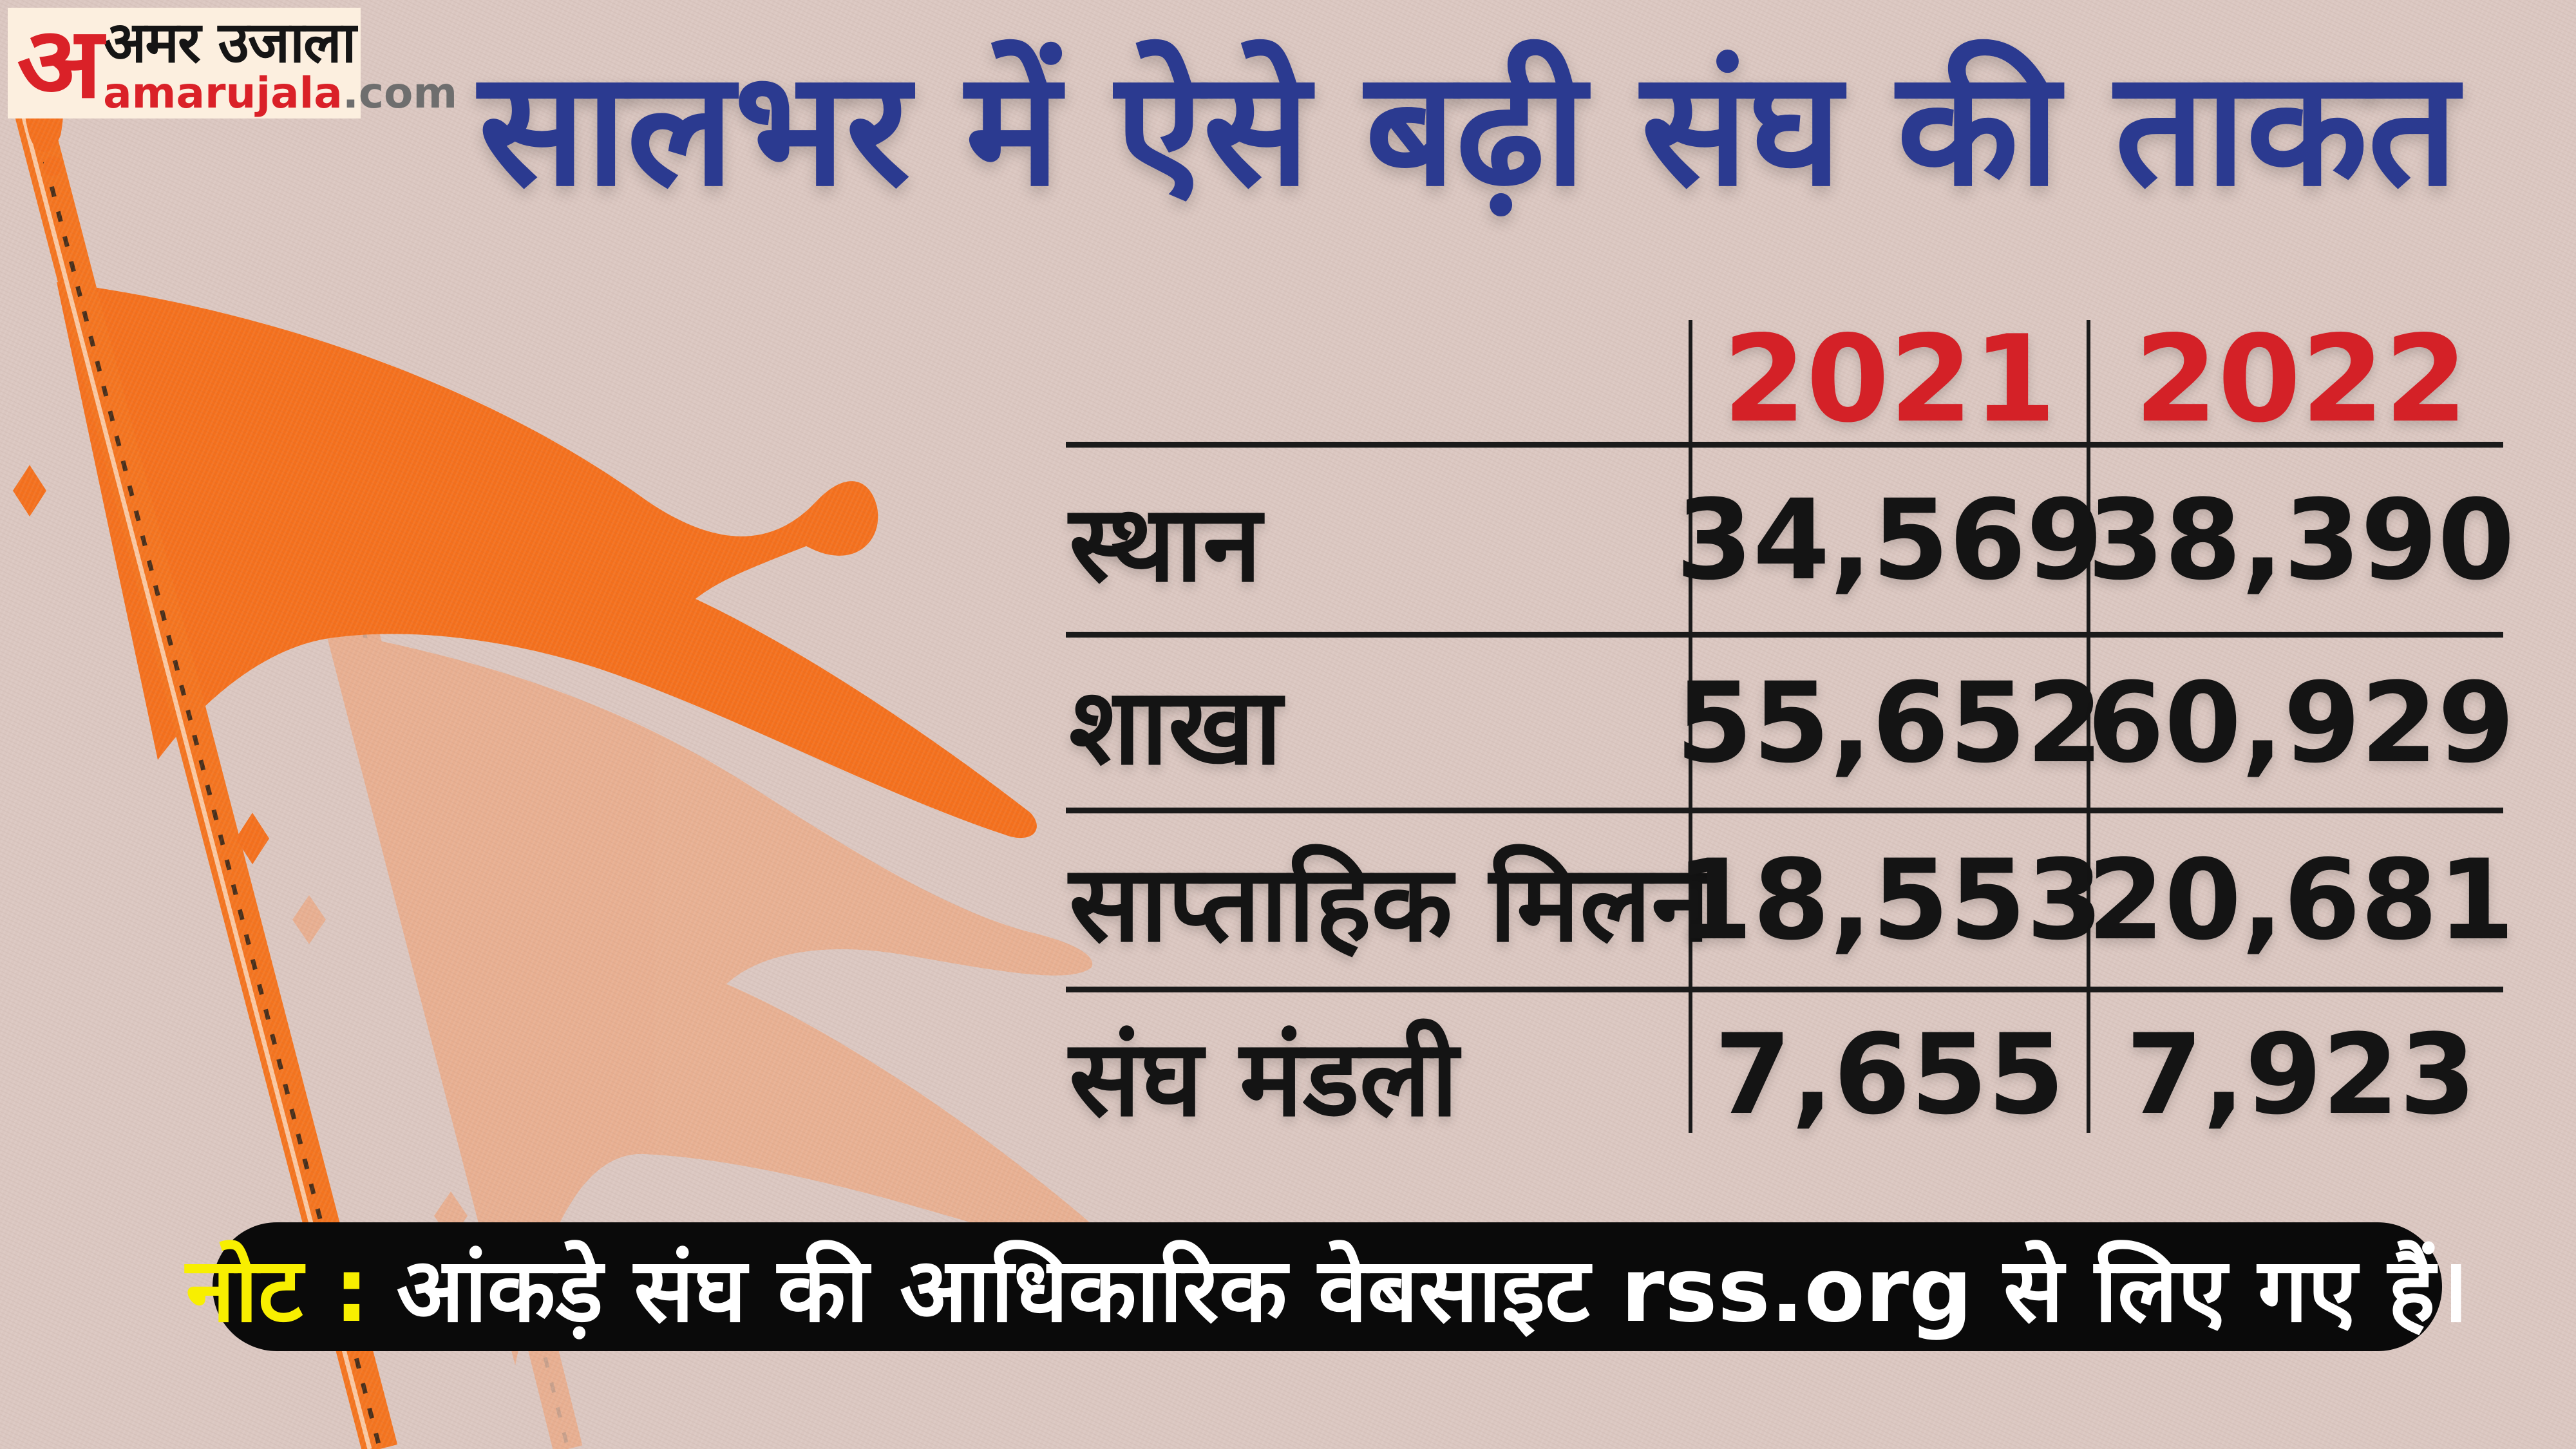 The image size is (2576, 1449). I want to click on logo-site-url: amarujala.com, so click(280, 93).